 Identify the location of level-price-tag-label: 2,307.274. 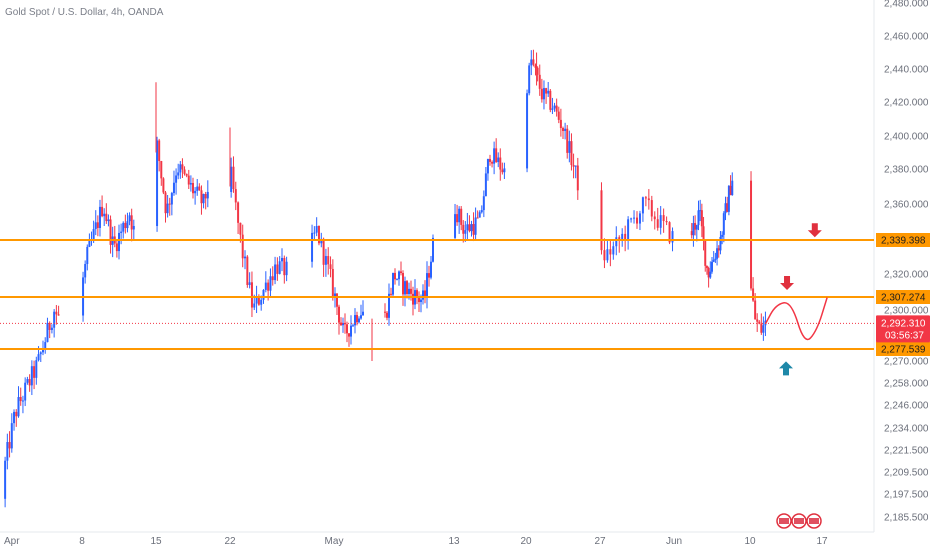
(903, 298).